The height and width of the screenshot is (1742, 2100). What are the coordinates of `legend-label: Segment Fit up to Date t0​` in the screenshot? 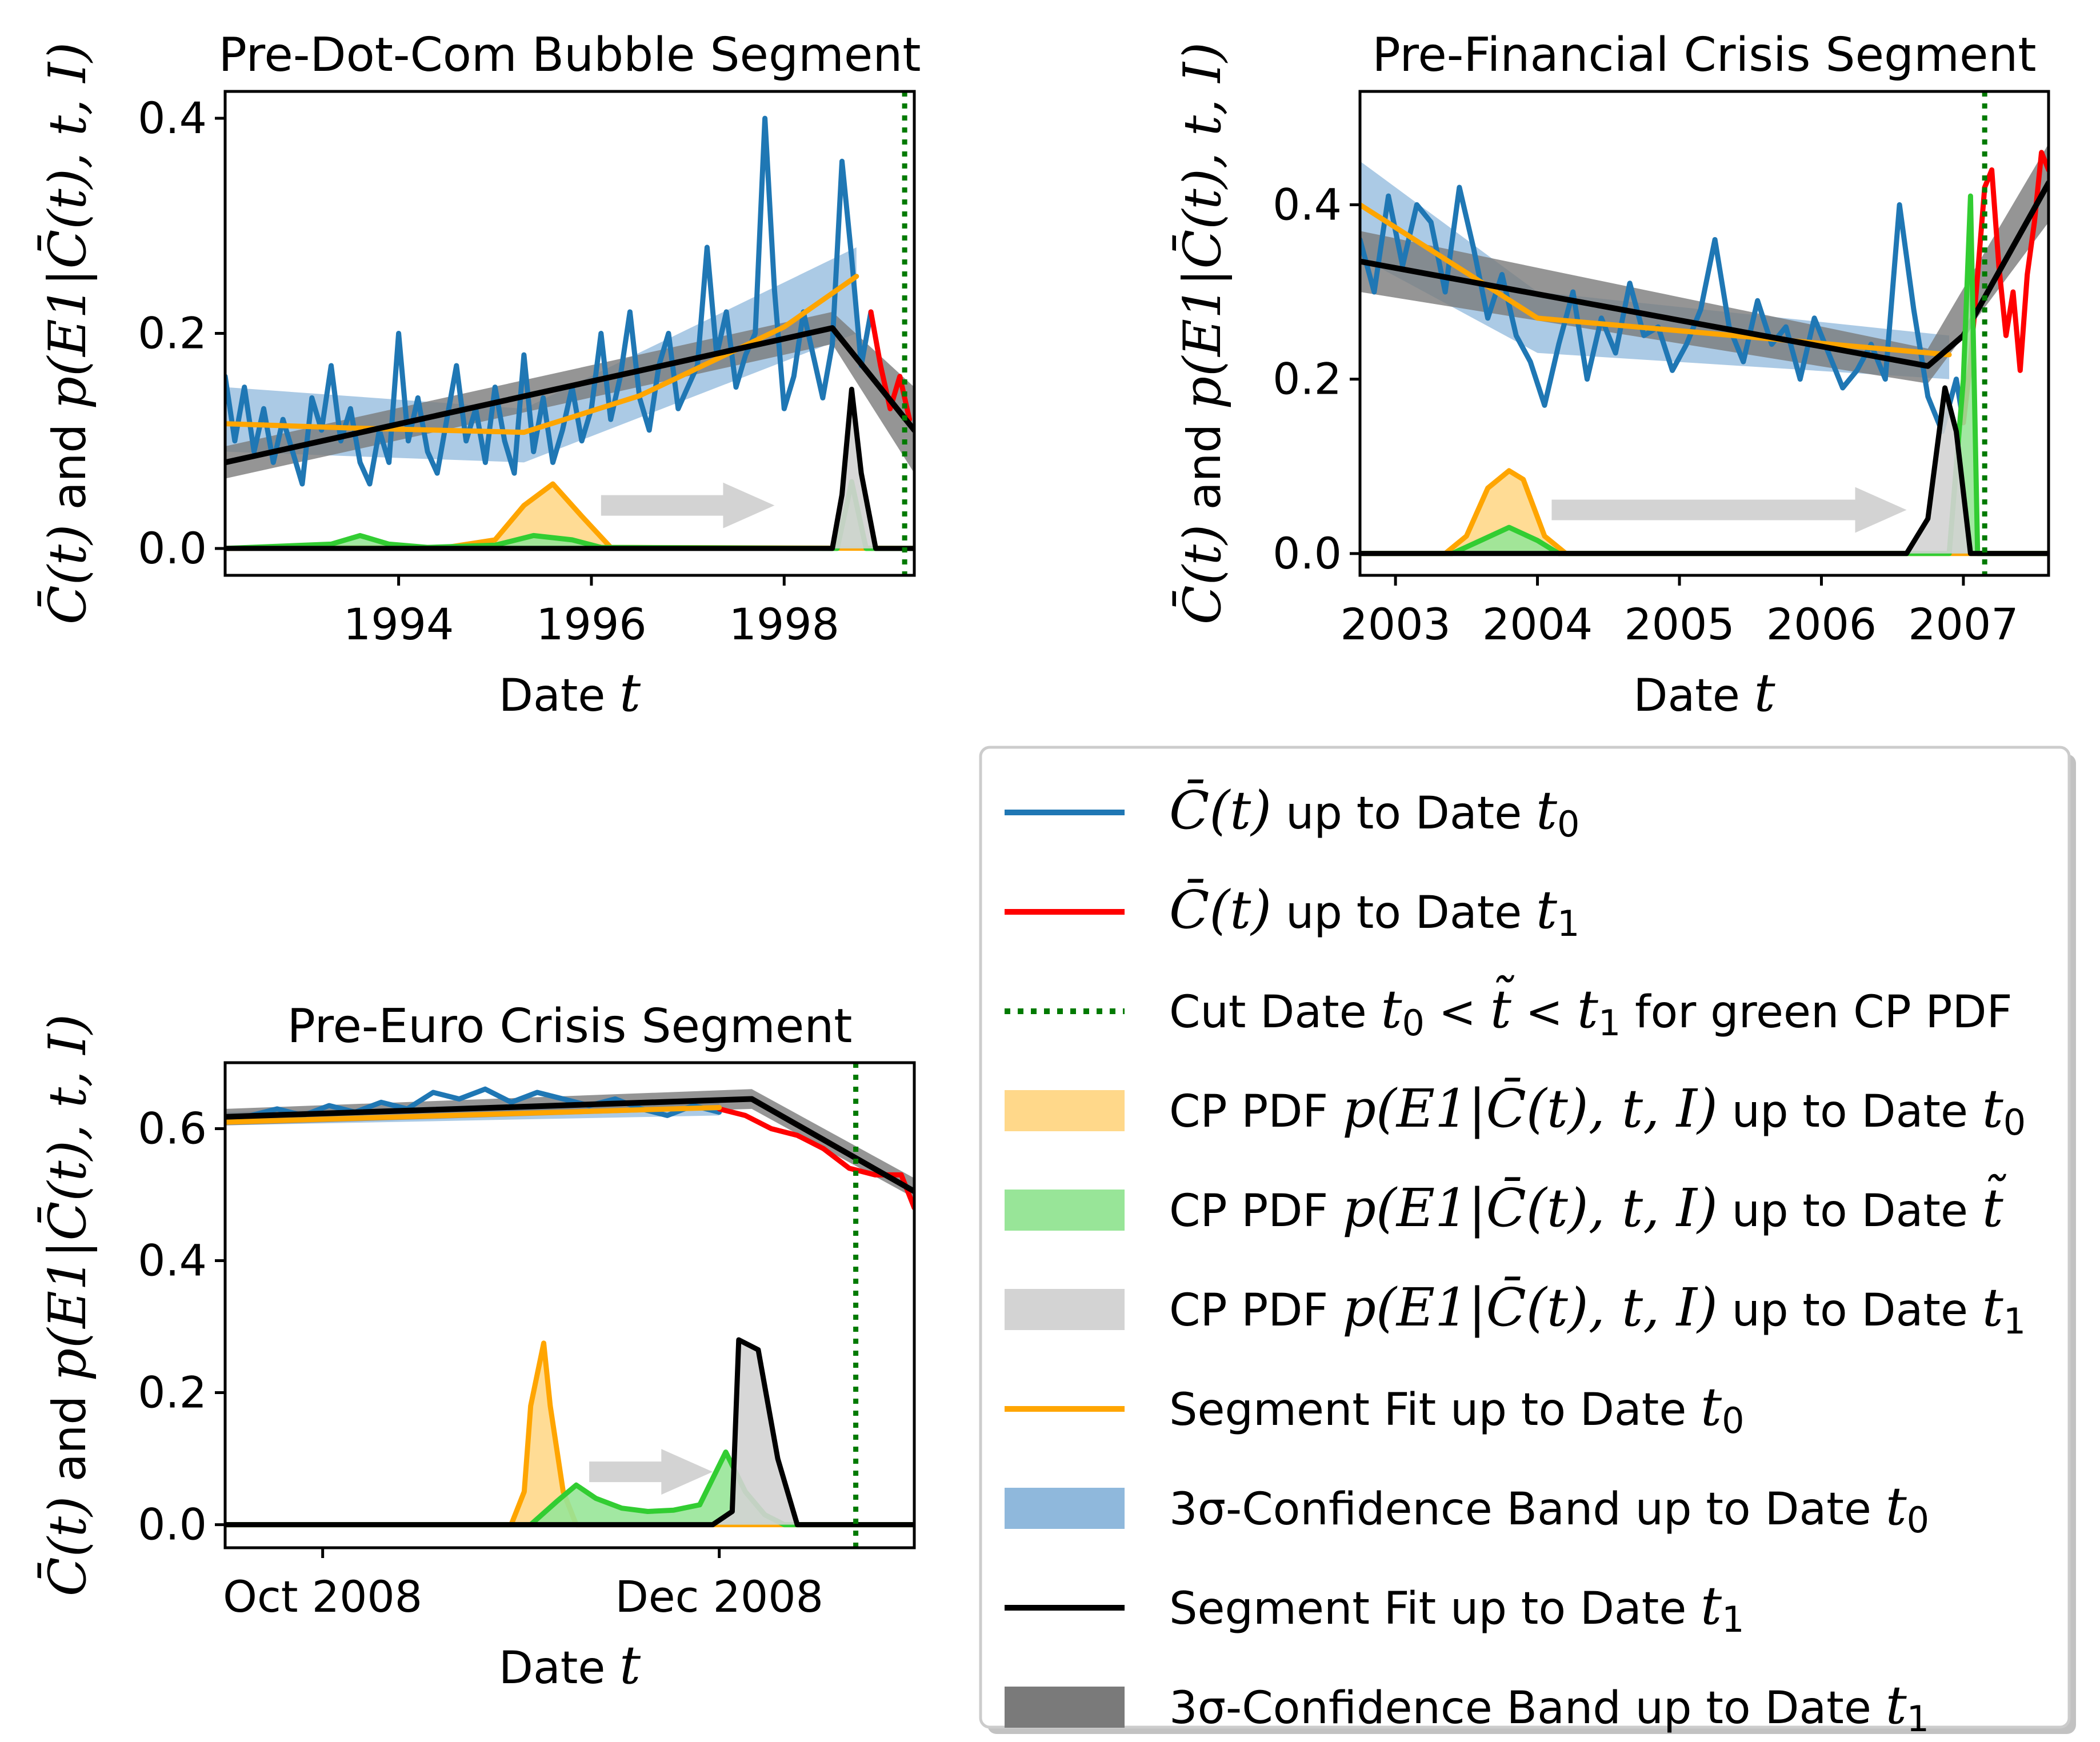 It's located at (1457, 1408).